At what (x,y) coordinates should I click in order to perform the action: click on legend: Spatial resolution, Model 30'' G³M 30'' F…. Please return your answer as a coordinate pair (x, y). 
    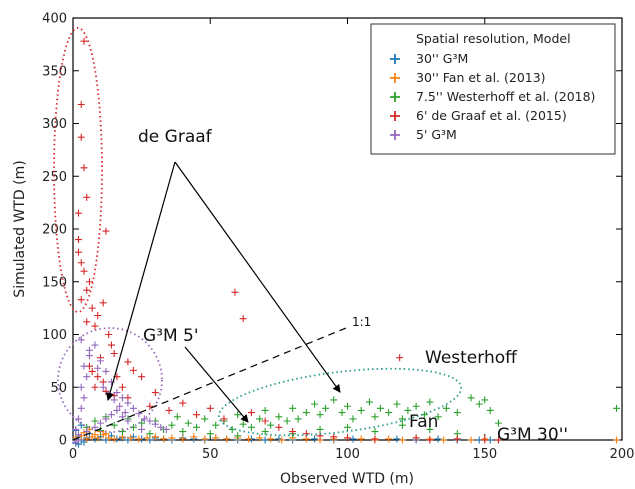
    Looking at the image, I should click on (493, 89).